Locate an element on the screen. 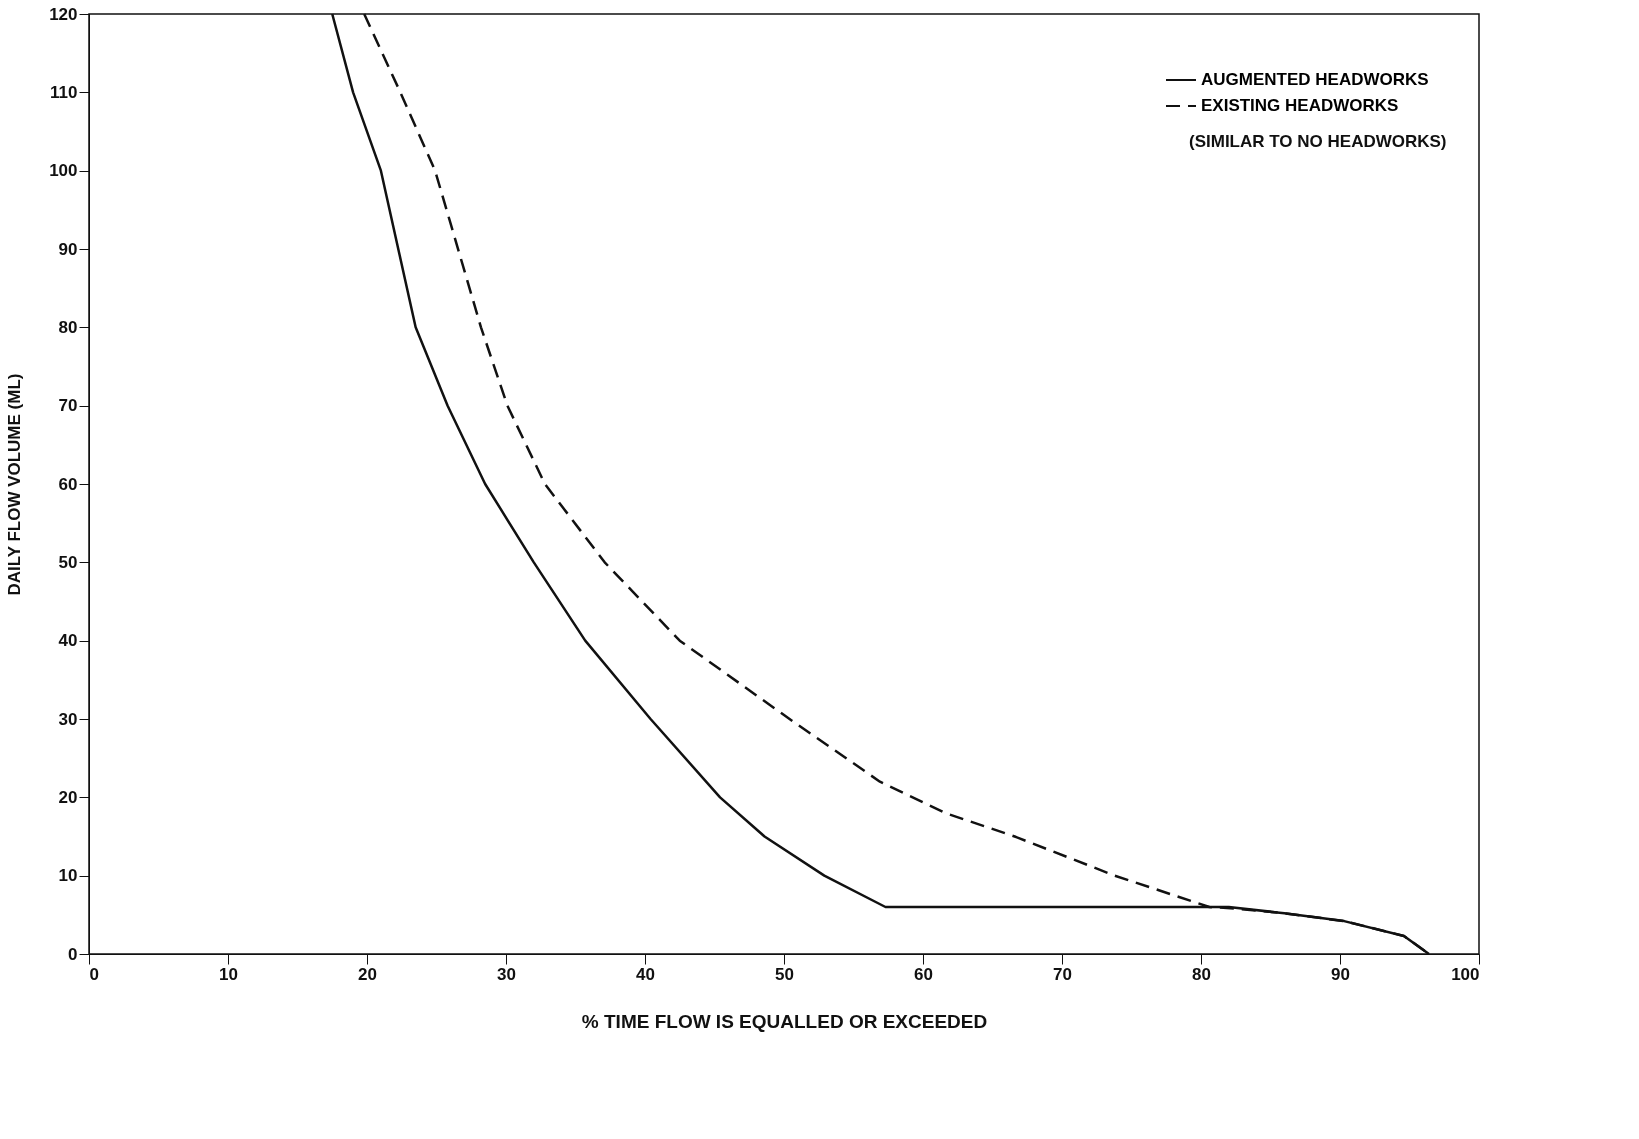 The width and height of the screenshot is (1639, 1139). x-tick-label: 70 is located at coordinates (1062, 974).